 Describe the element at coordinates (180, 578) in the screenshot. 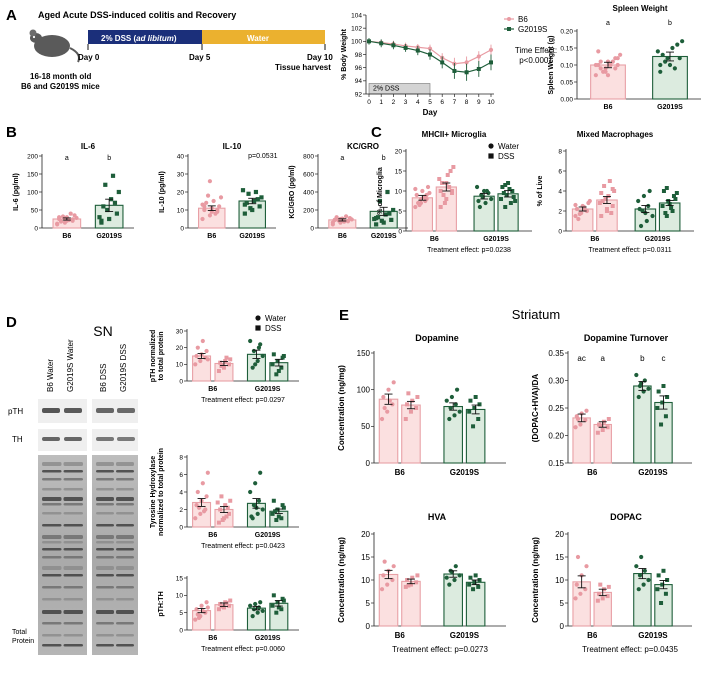

I see `pth-th-ytick-label: 15` at that location.